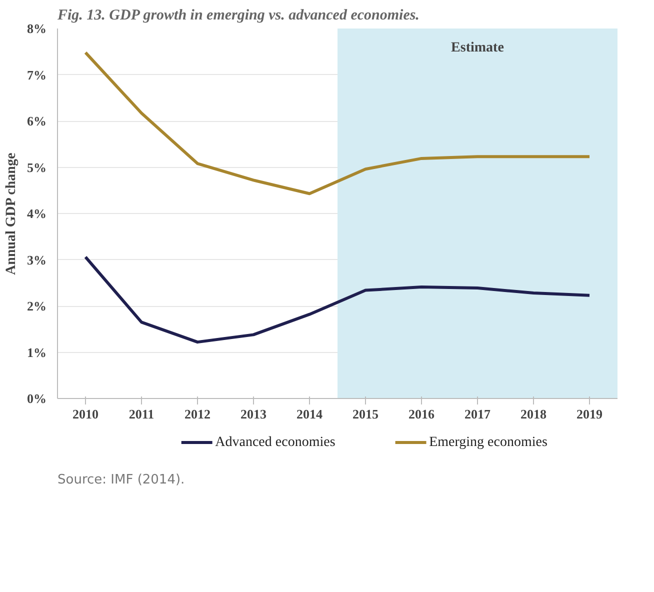  Describe the element at coordinates (36, 260) in the screenshot. I see `y-tick-label: 3%` at that location.